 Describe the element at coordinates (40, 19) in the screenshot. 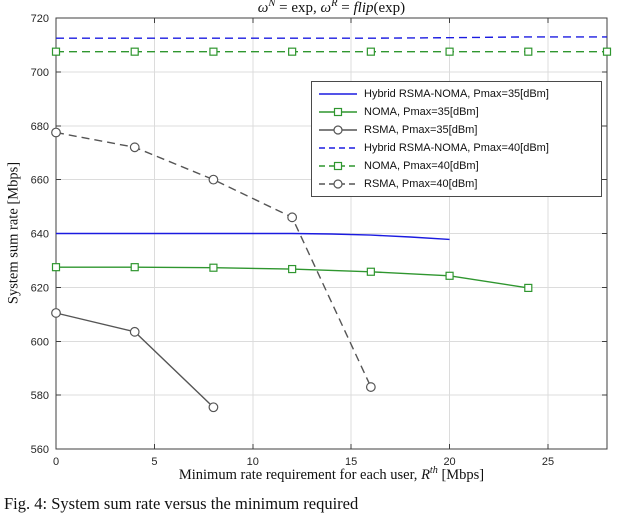

I see `y-tick-label: 720` at that location.